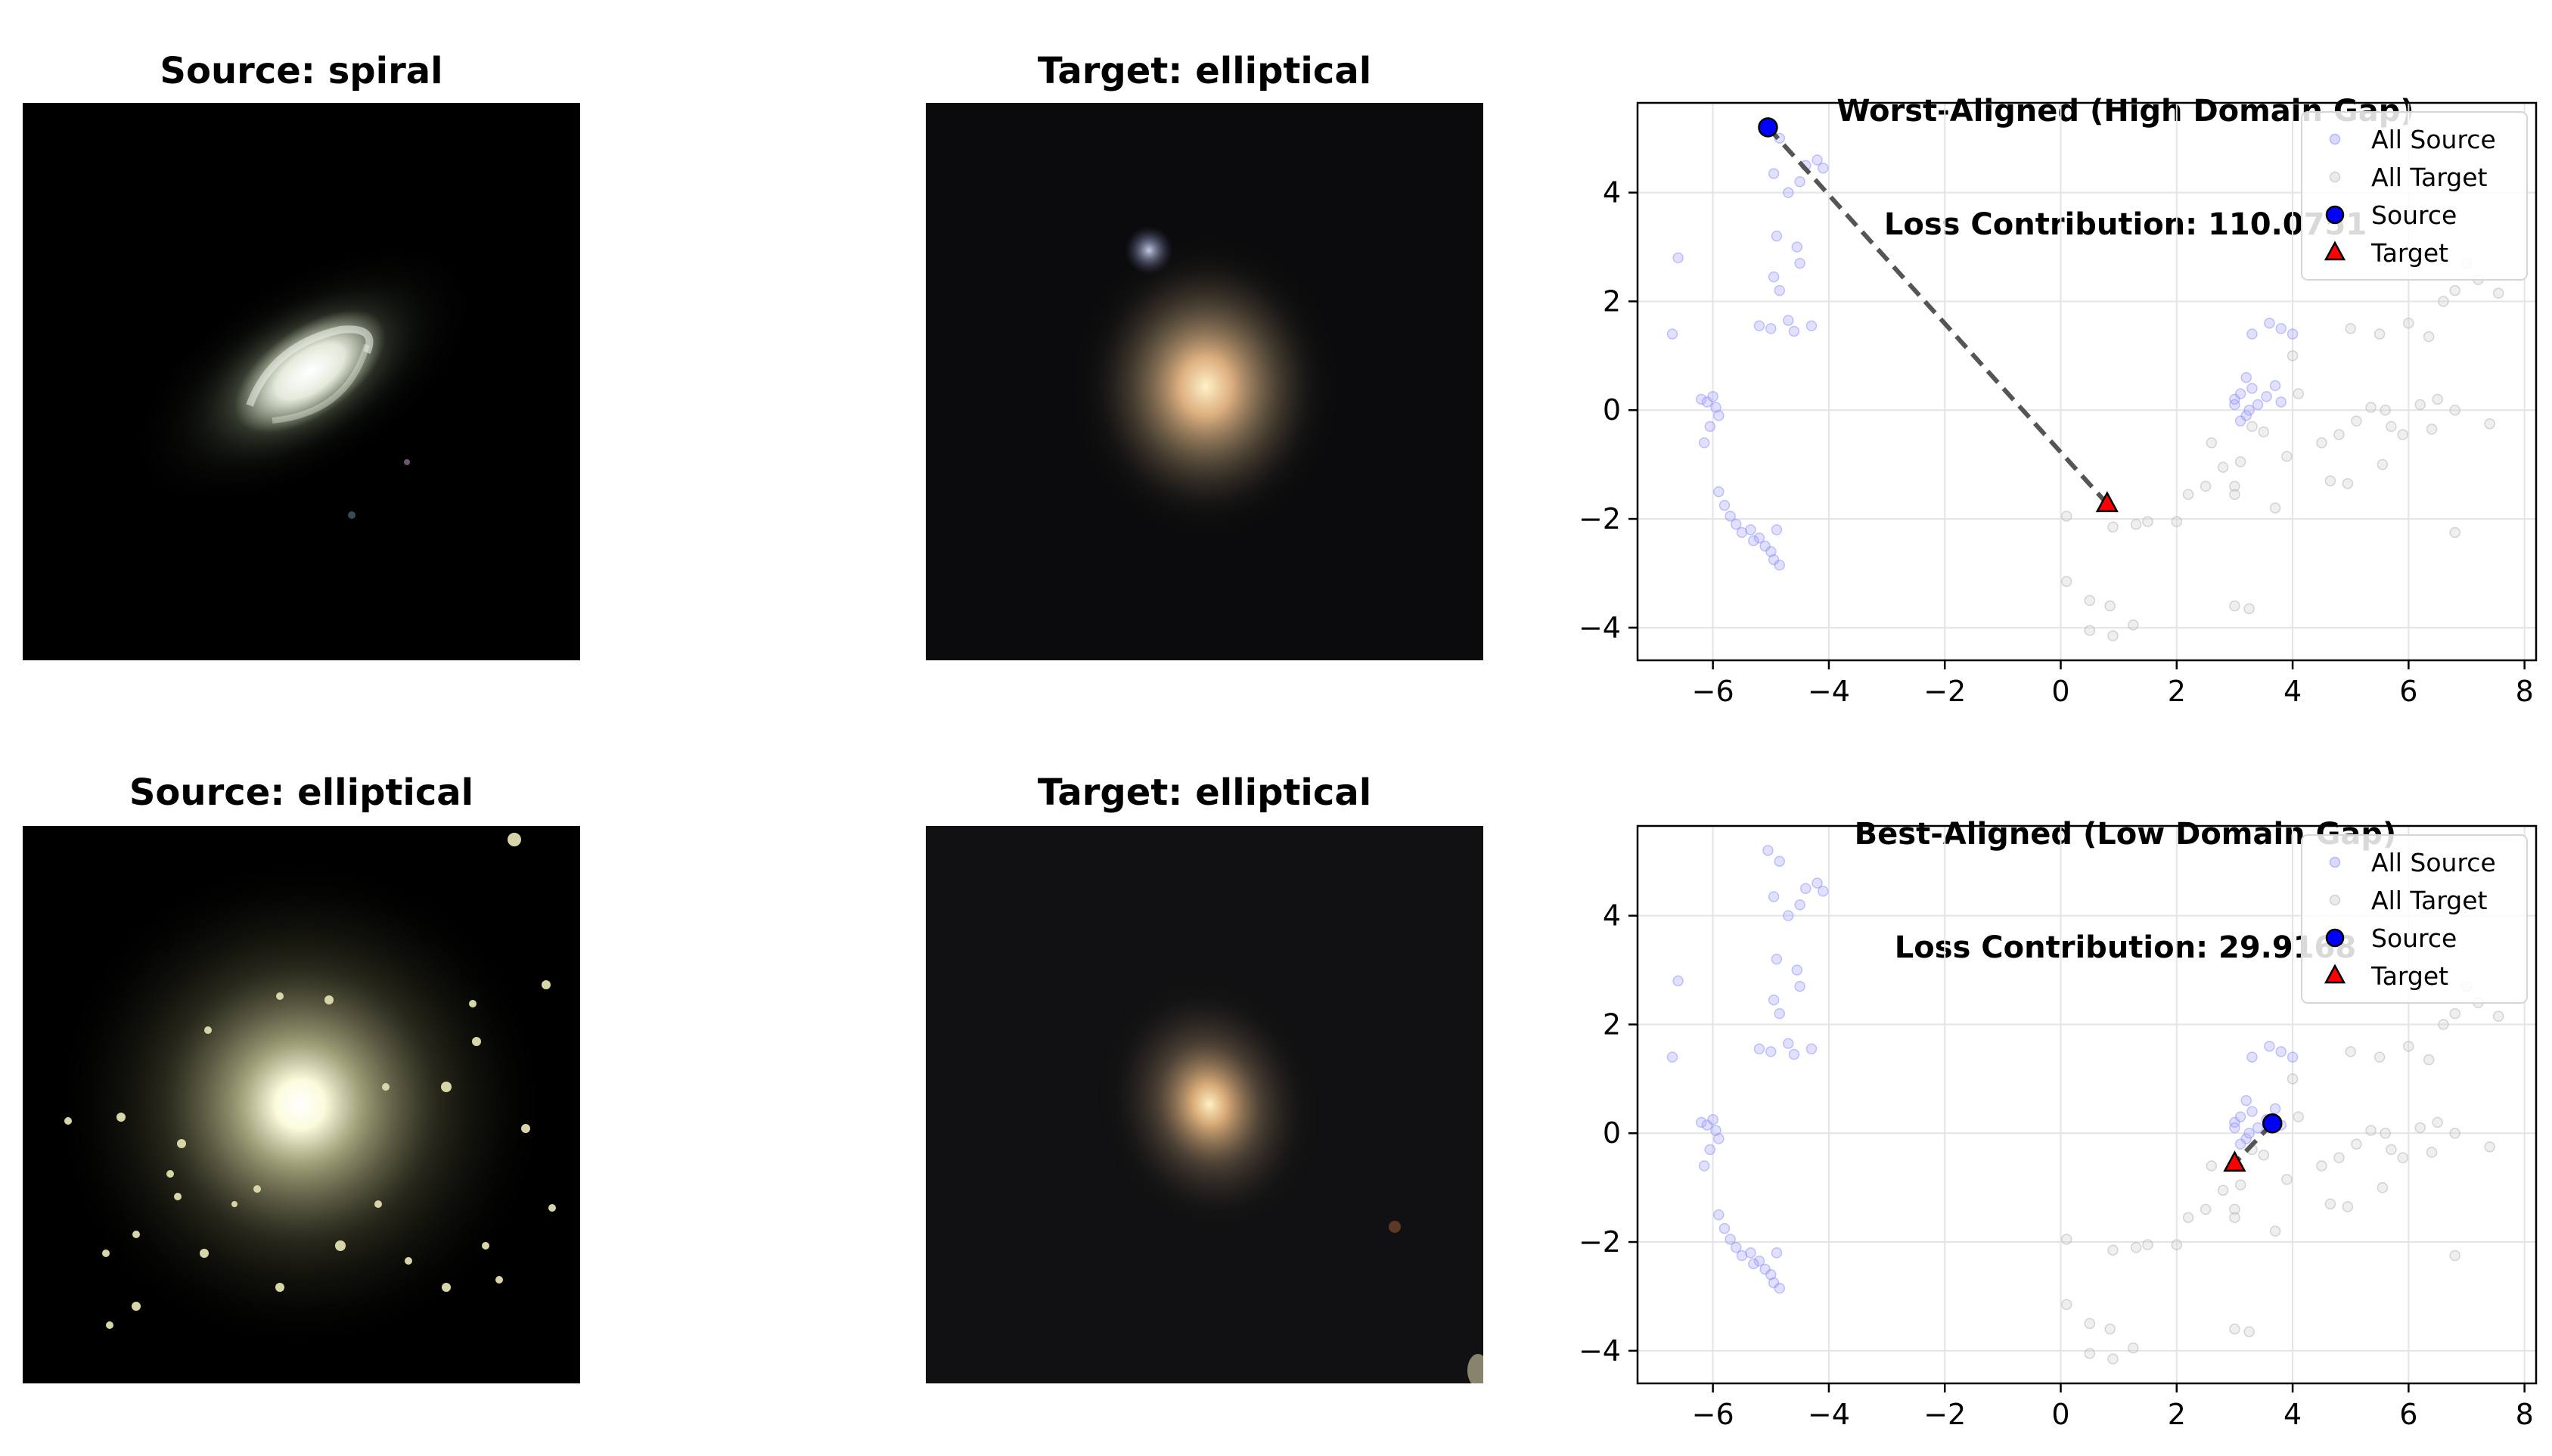 This screenshot has width=2552, height=1456. I want to click on chart-subtitle-best-loss: Loss Contribution: 29.9168, so click(2125, 947).